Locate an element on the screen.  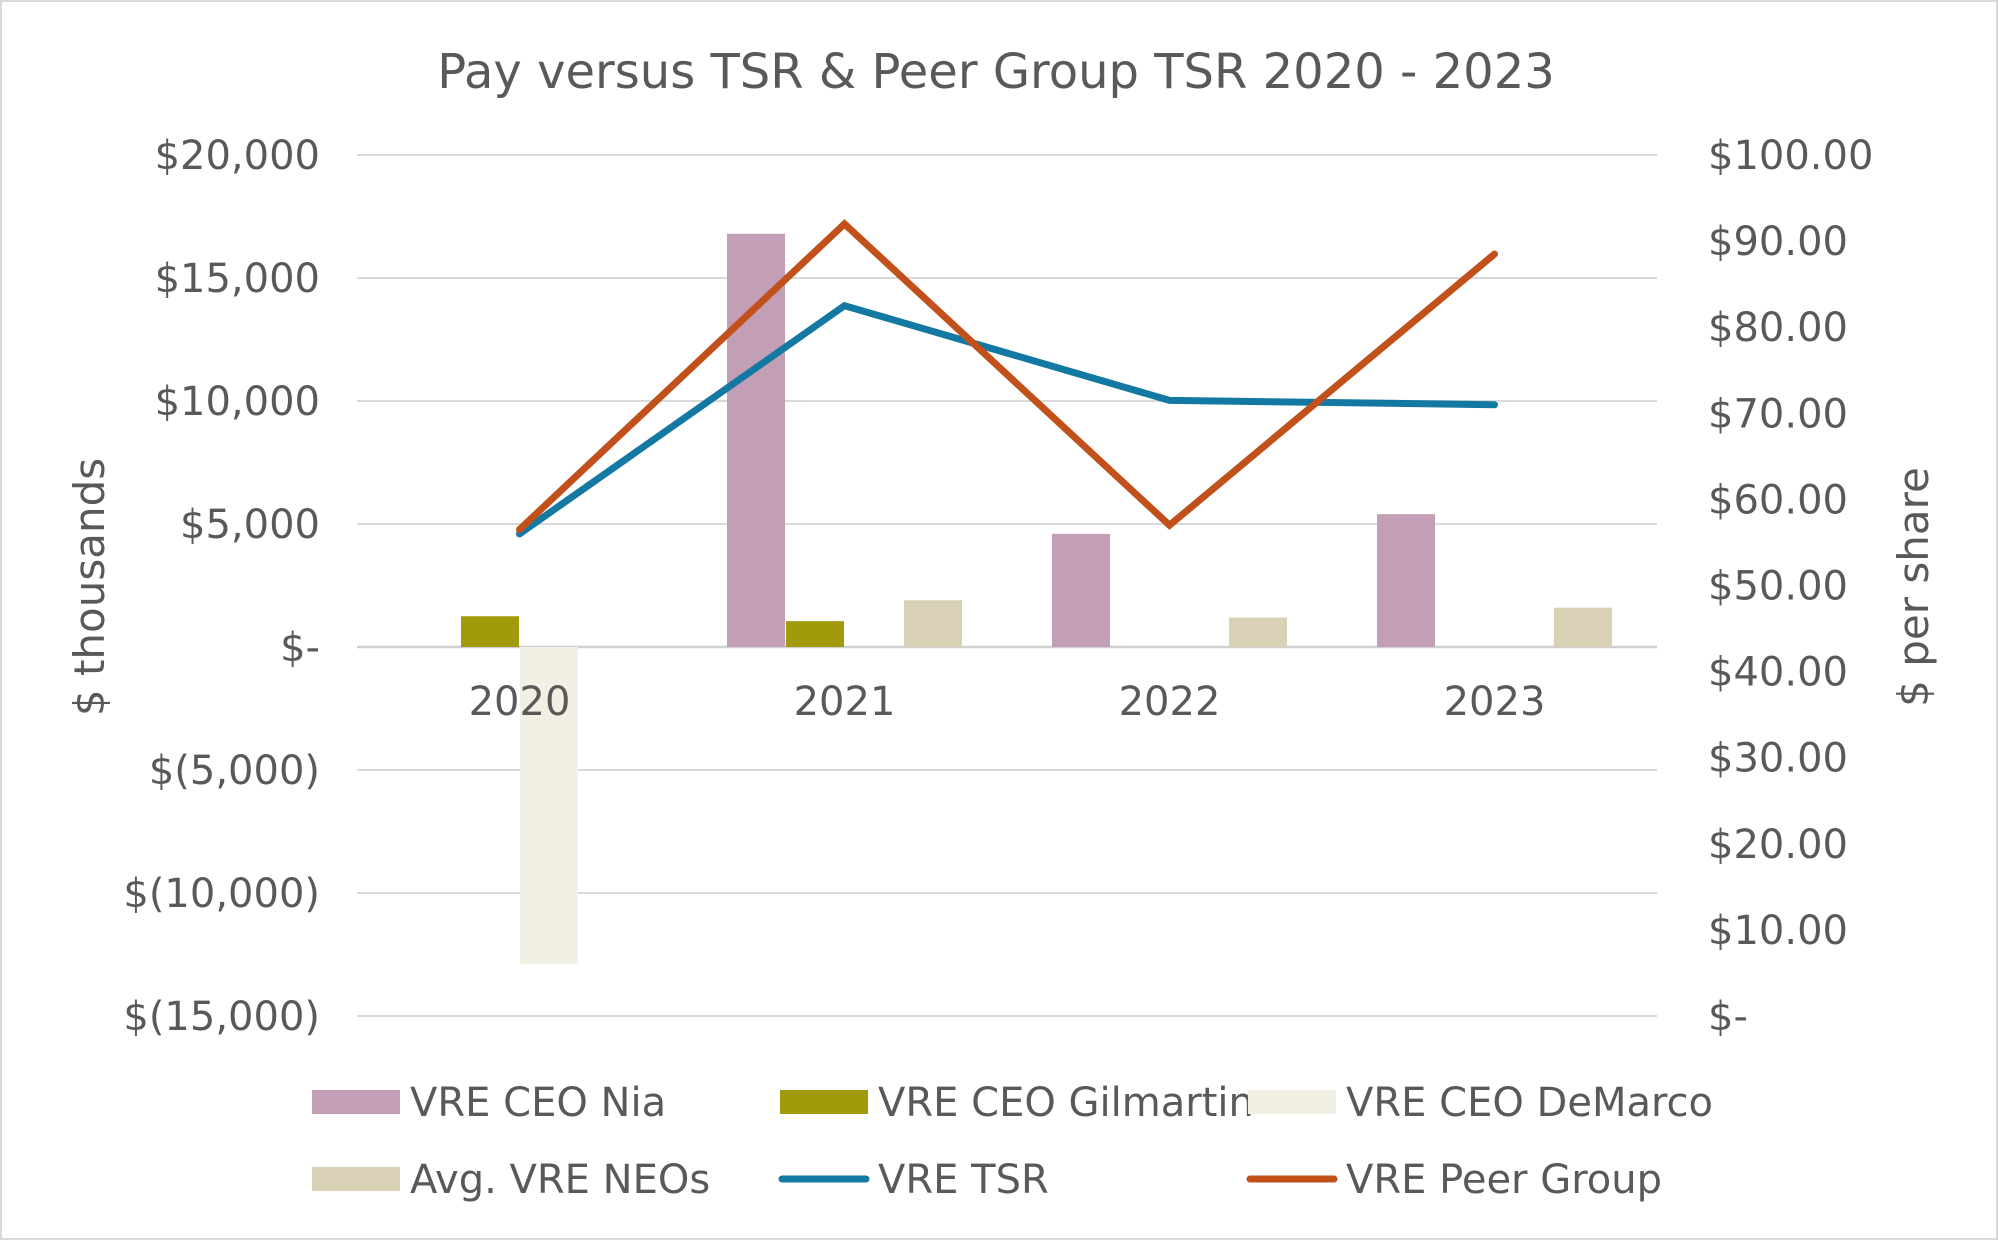
legend-label: VRE CEO Gilmartin is located at coordinates (1066, 1103).